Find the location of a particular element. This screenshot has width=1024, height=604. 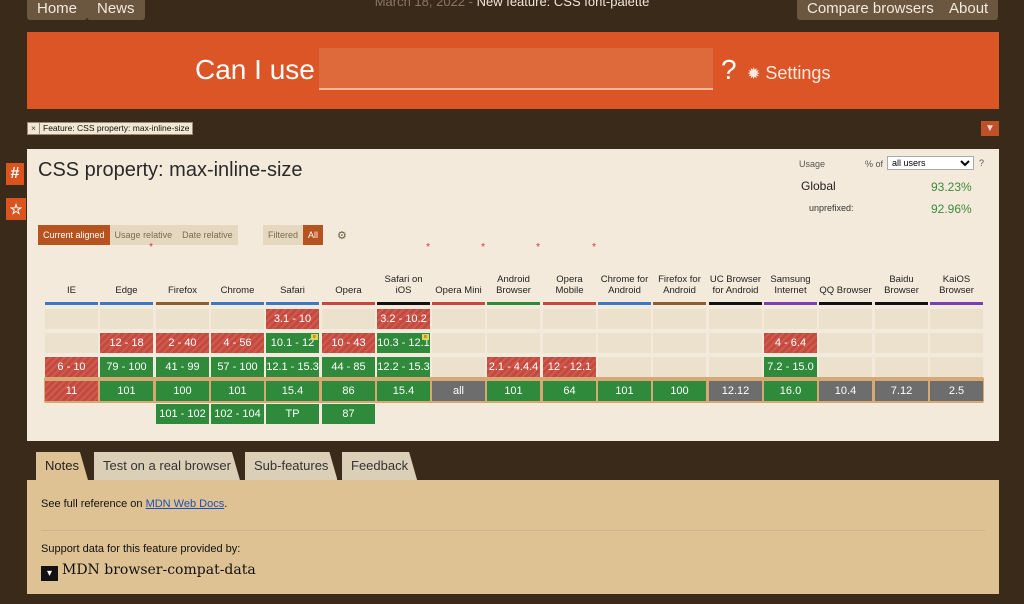

nav-home: Home is located at coordinates (57, 10).